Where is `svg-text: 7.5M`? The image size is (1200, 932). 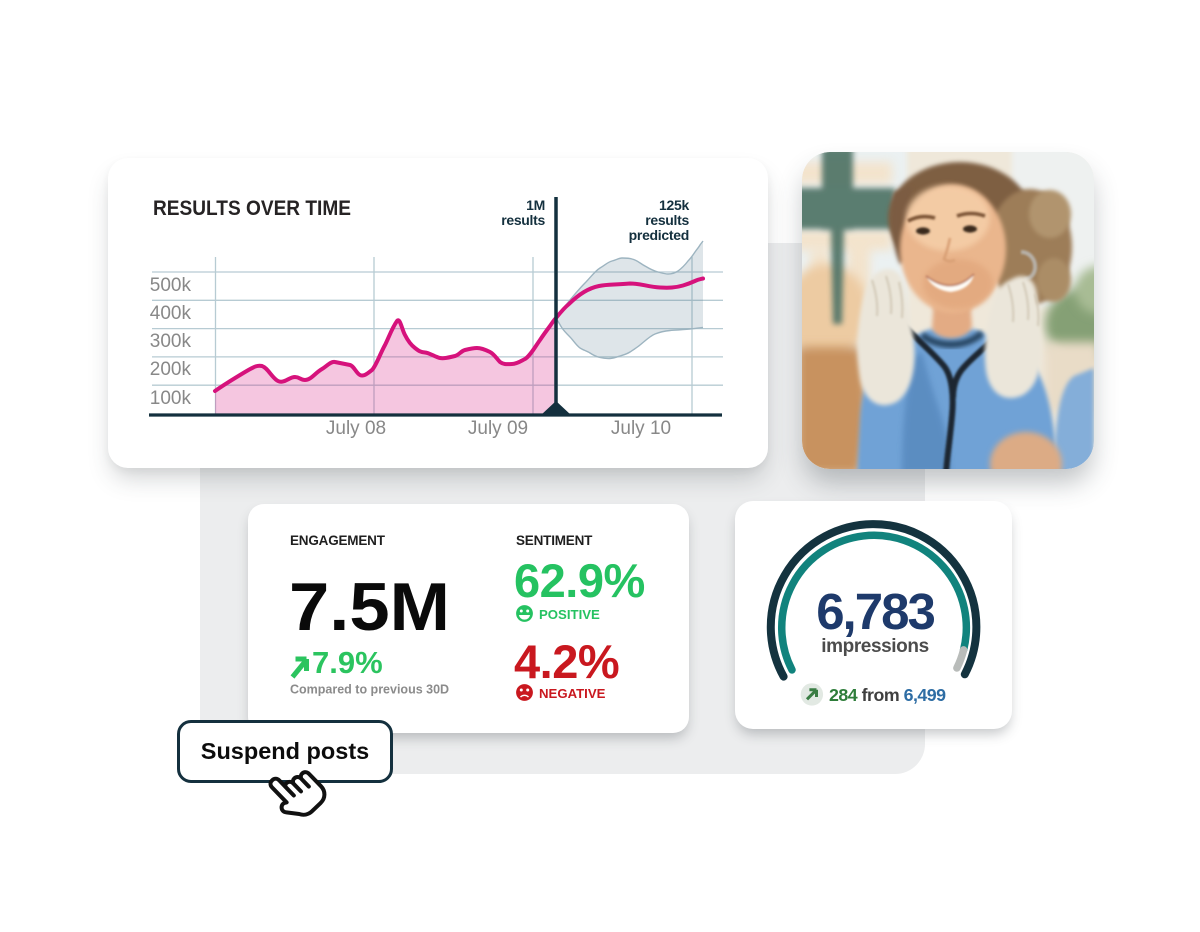 svg-text: 7.5M is located at coordinates (369, 607).